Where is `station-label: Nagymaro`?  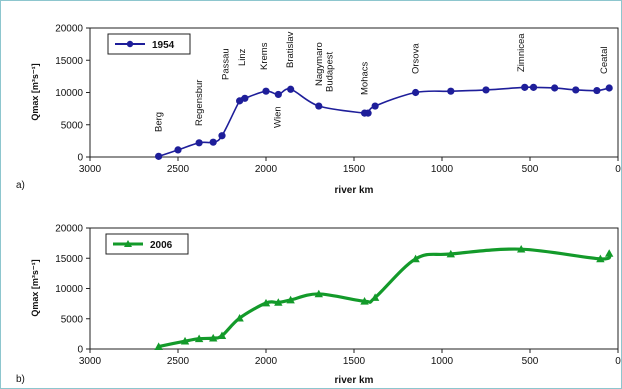
station-label: Nagymaro is located at coordinates (319, 64).